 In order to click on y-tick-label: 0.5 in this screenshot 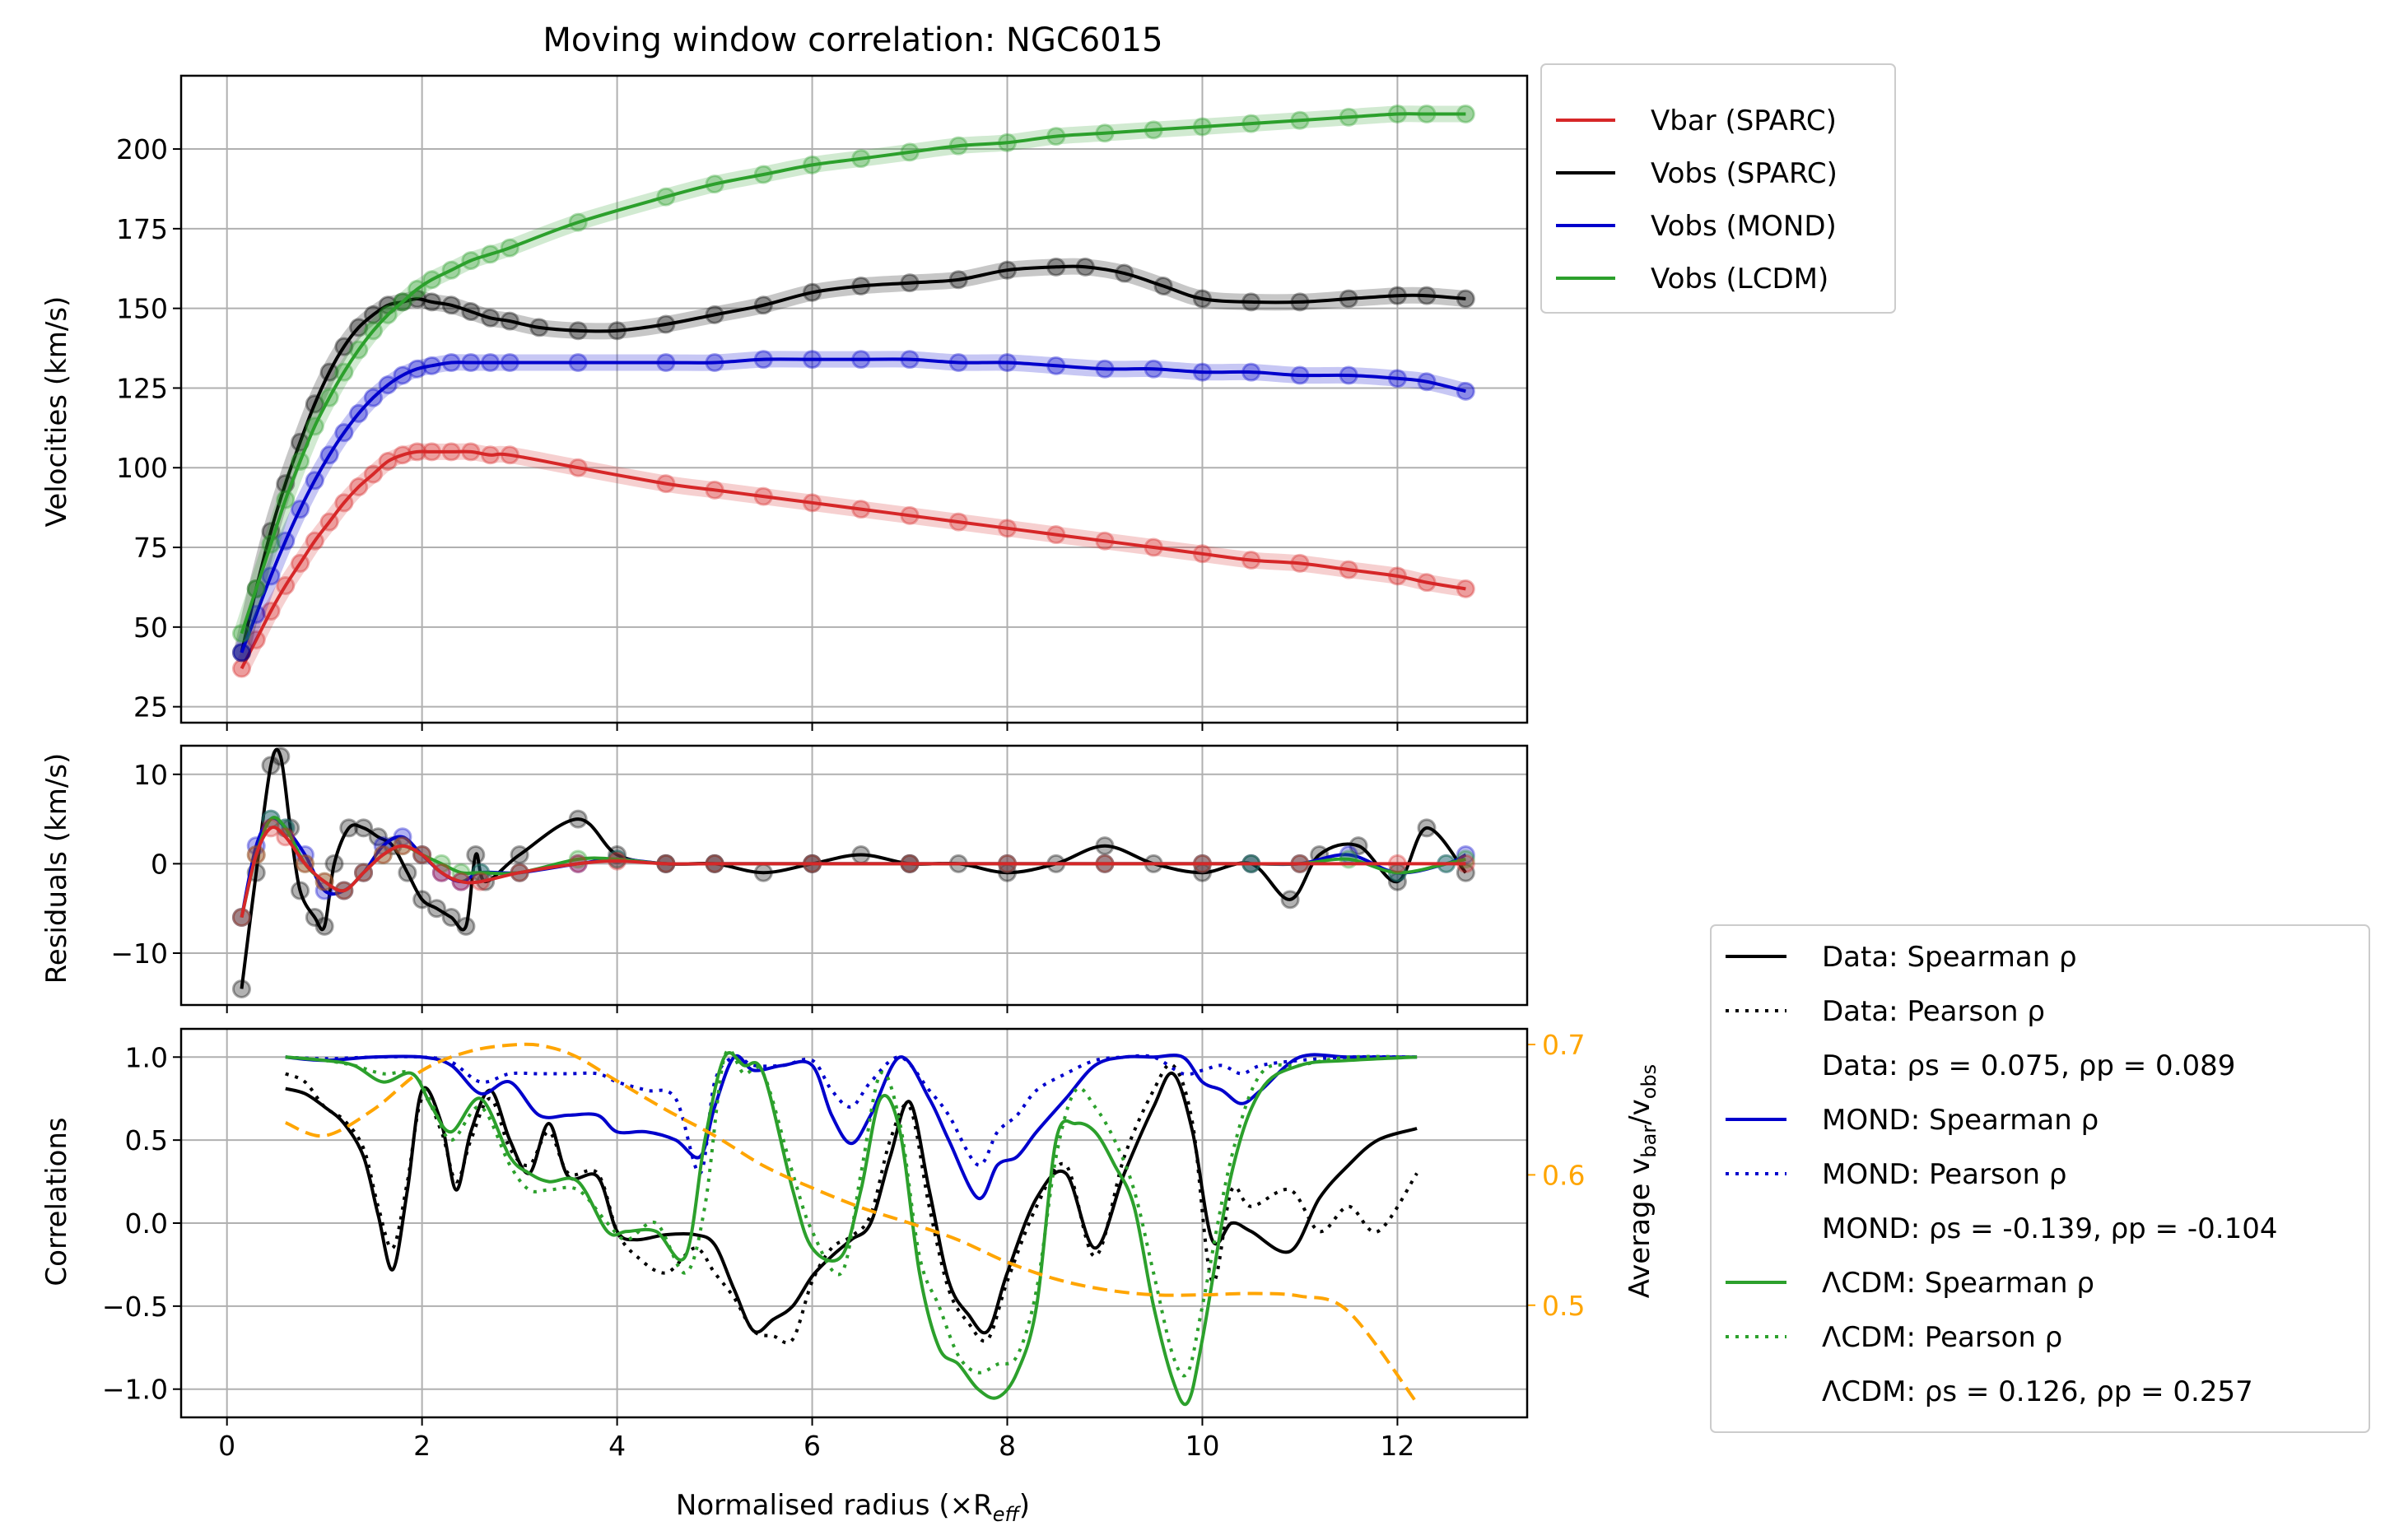, I will do `click(146, 1140)`.